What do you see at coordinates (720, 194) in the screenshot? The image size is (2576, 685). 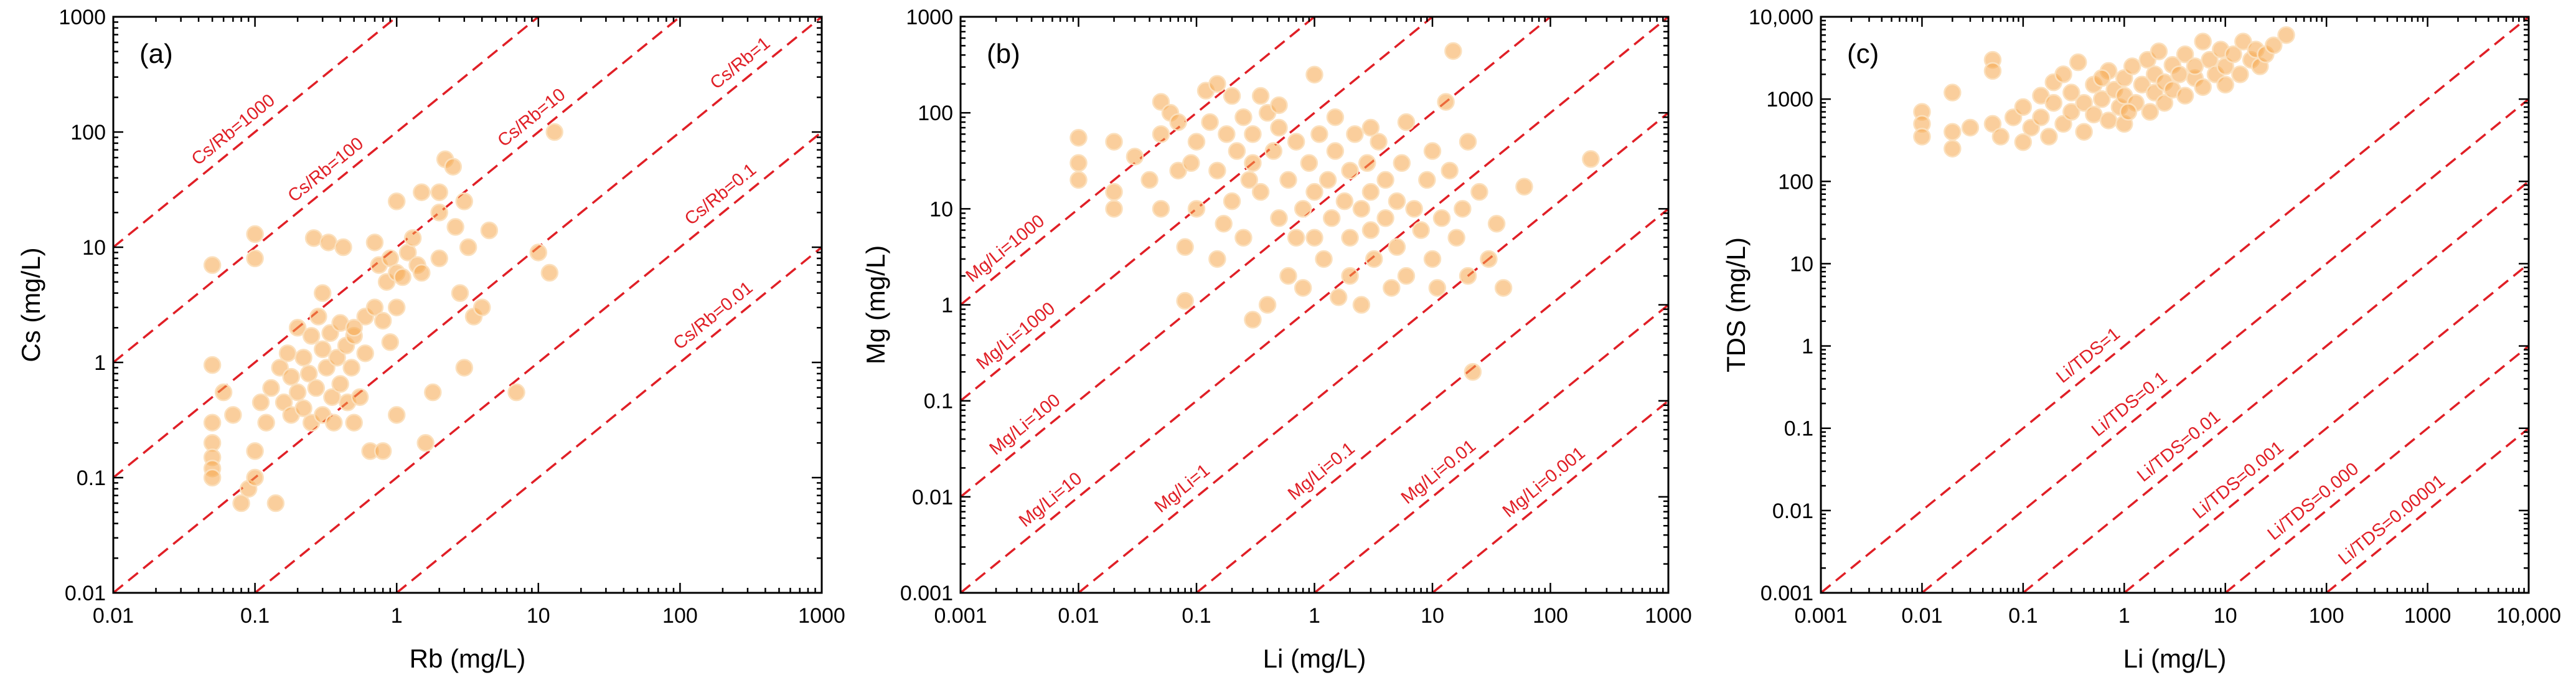 I see `ratio-line-label: Cs/Rb=0.1` at bounding box center [720, 194].